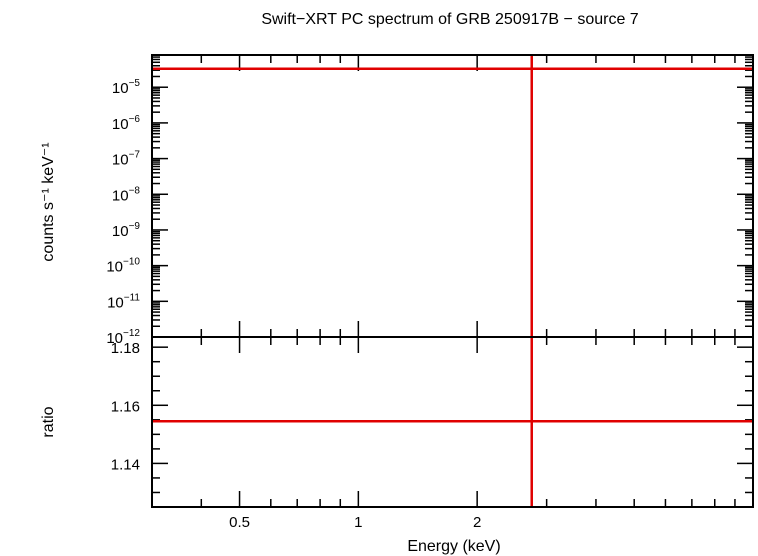 Image resolution: width=758 pixels, height=556 pixels. Describe the element at coordinates (477, 522) in the screenshot. I see `x-tick-label: 2` at that location.